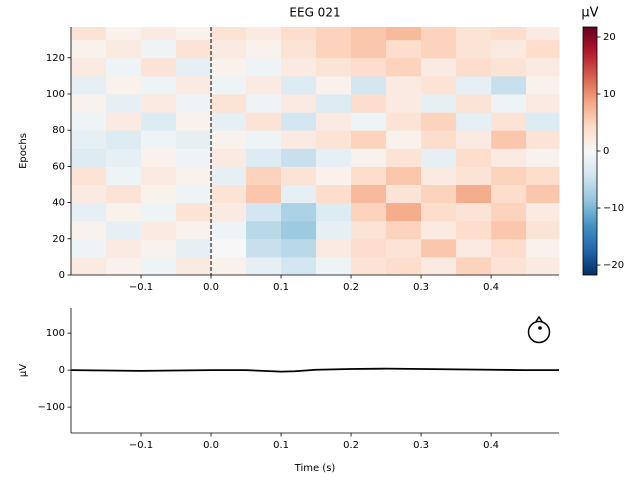  Describe the element at coordinates (613, 208) in the screenshot. I see `colorbar-tick-label: −10` at that location.